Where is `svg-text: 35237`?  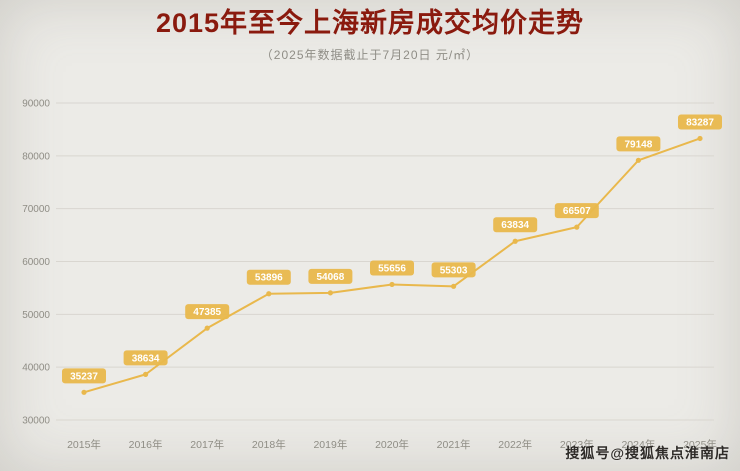
svg-text: 35237 is located at coordinates (84, 376).